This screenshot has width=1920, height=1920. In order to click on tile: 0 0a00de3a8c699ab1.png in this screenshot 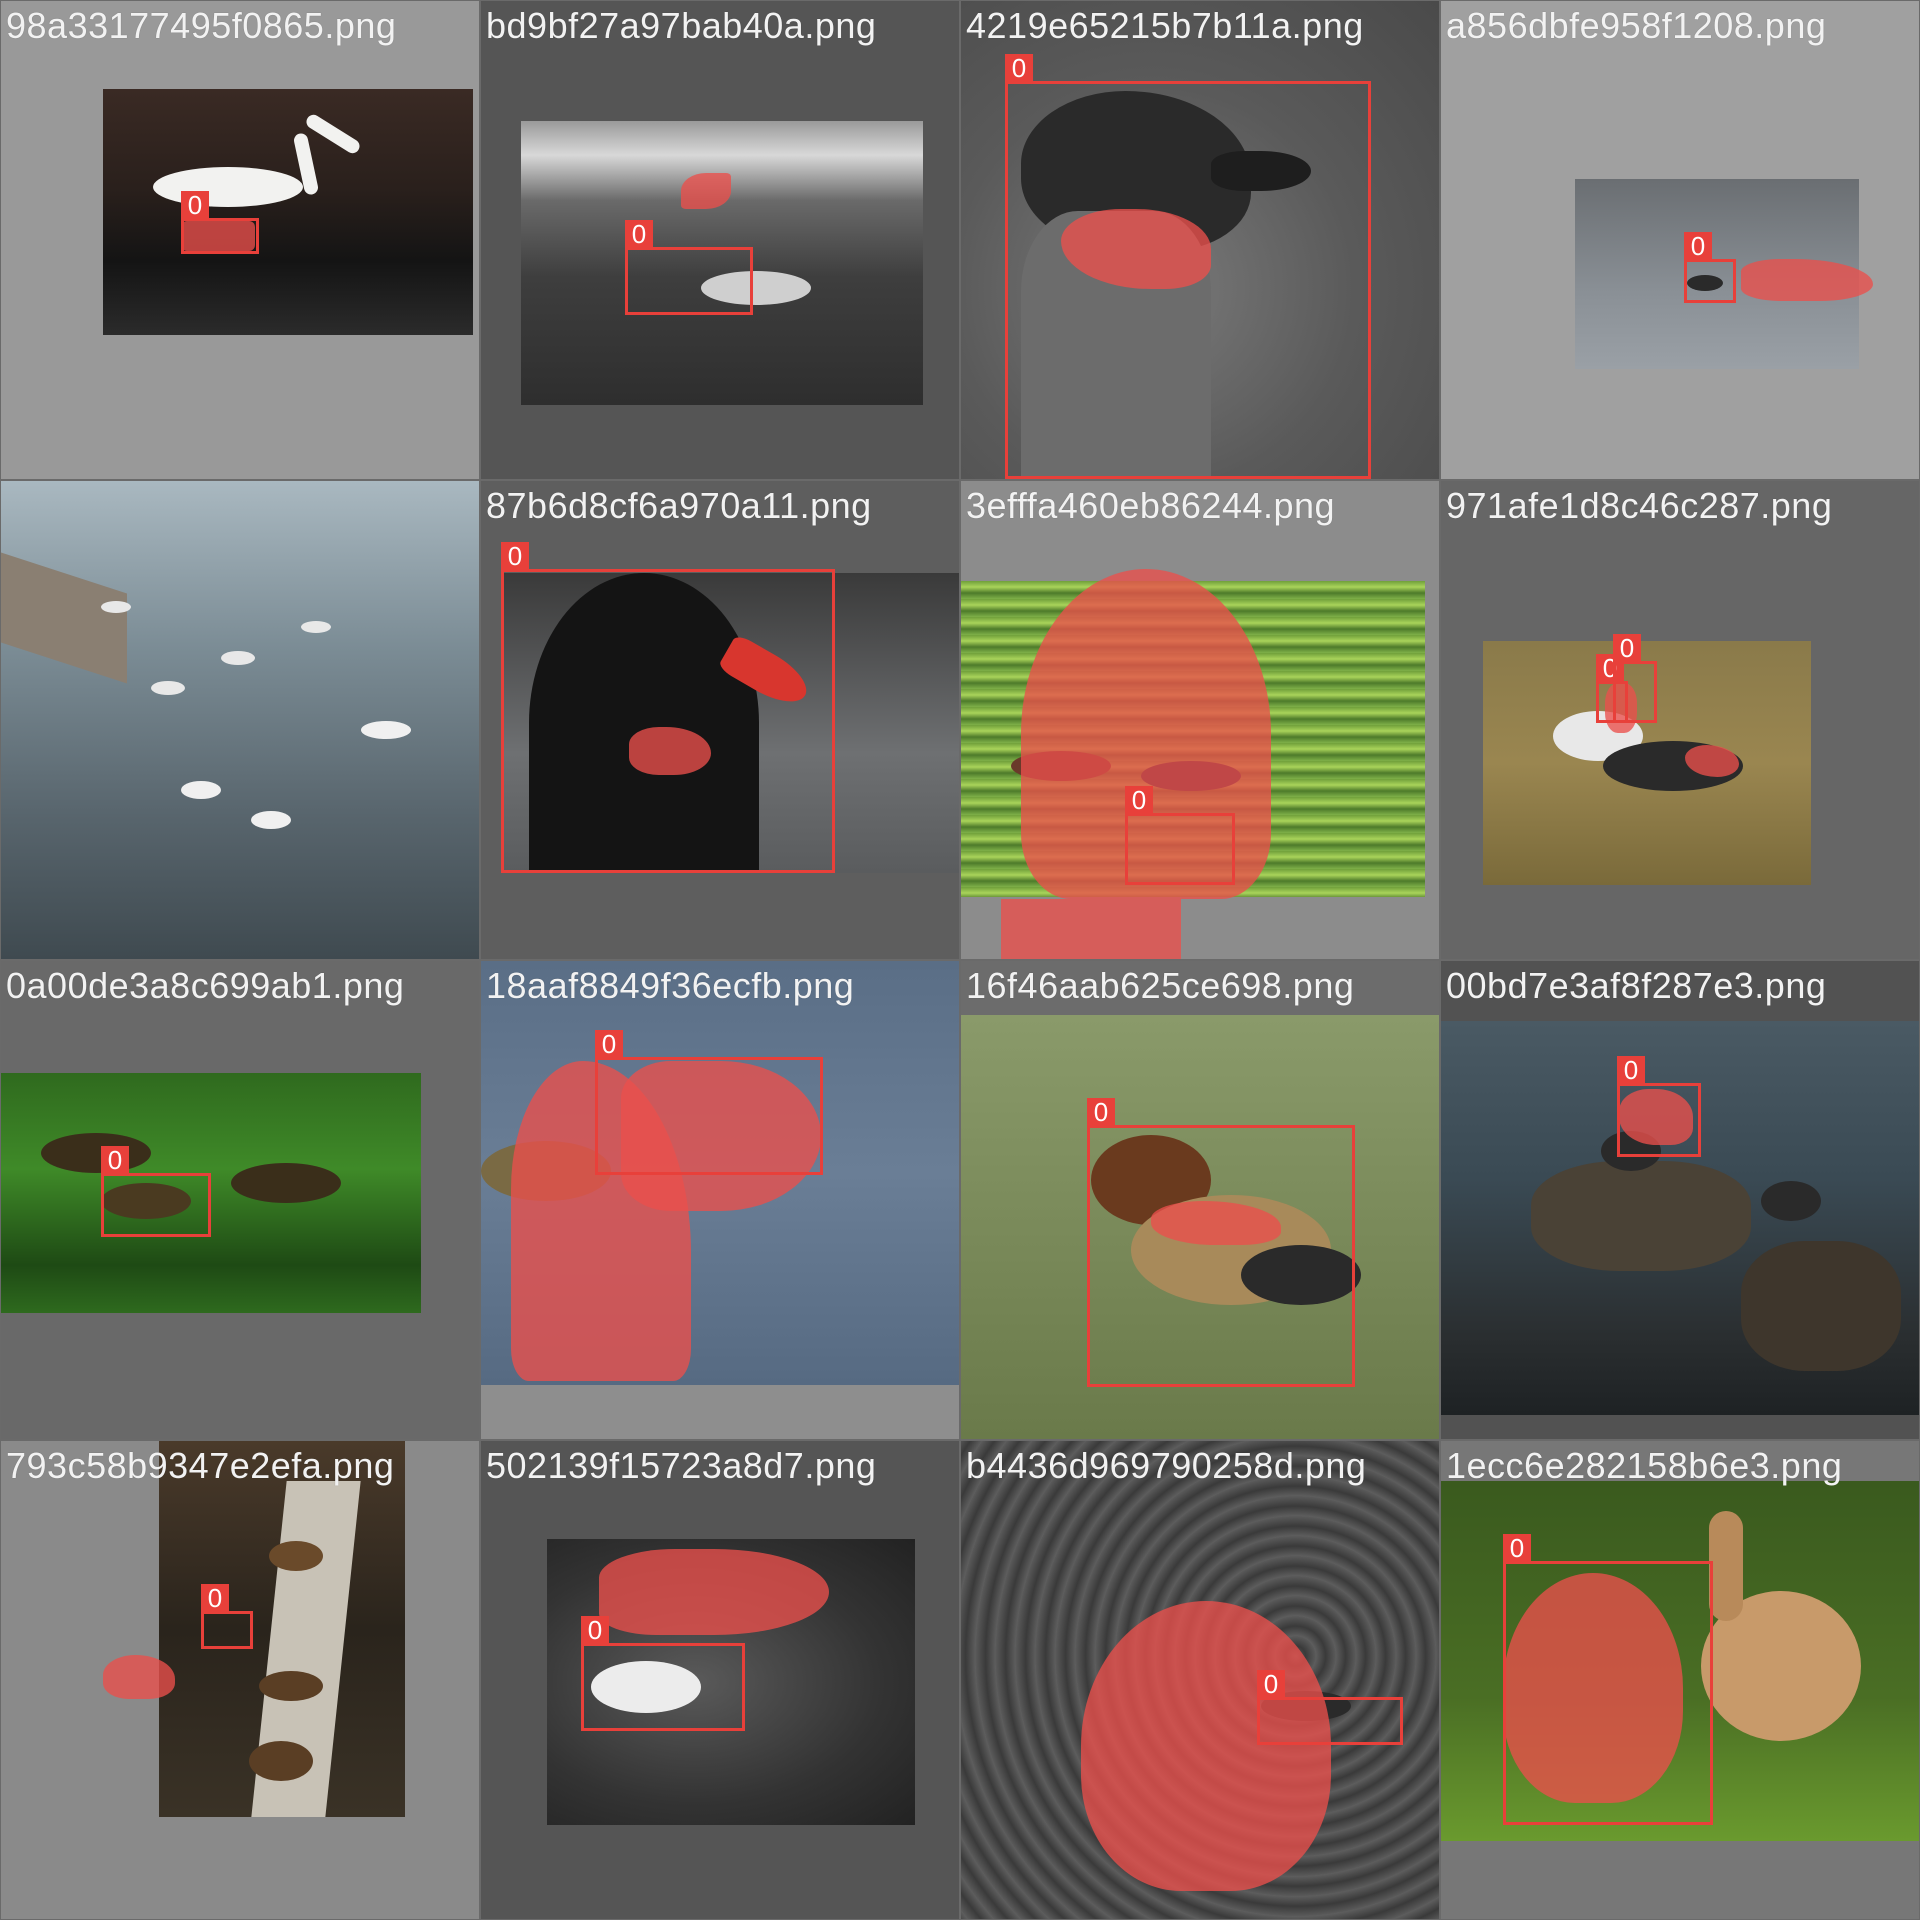, I will do `click(240, 1200)`.